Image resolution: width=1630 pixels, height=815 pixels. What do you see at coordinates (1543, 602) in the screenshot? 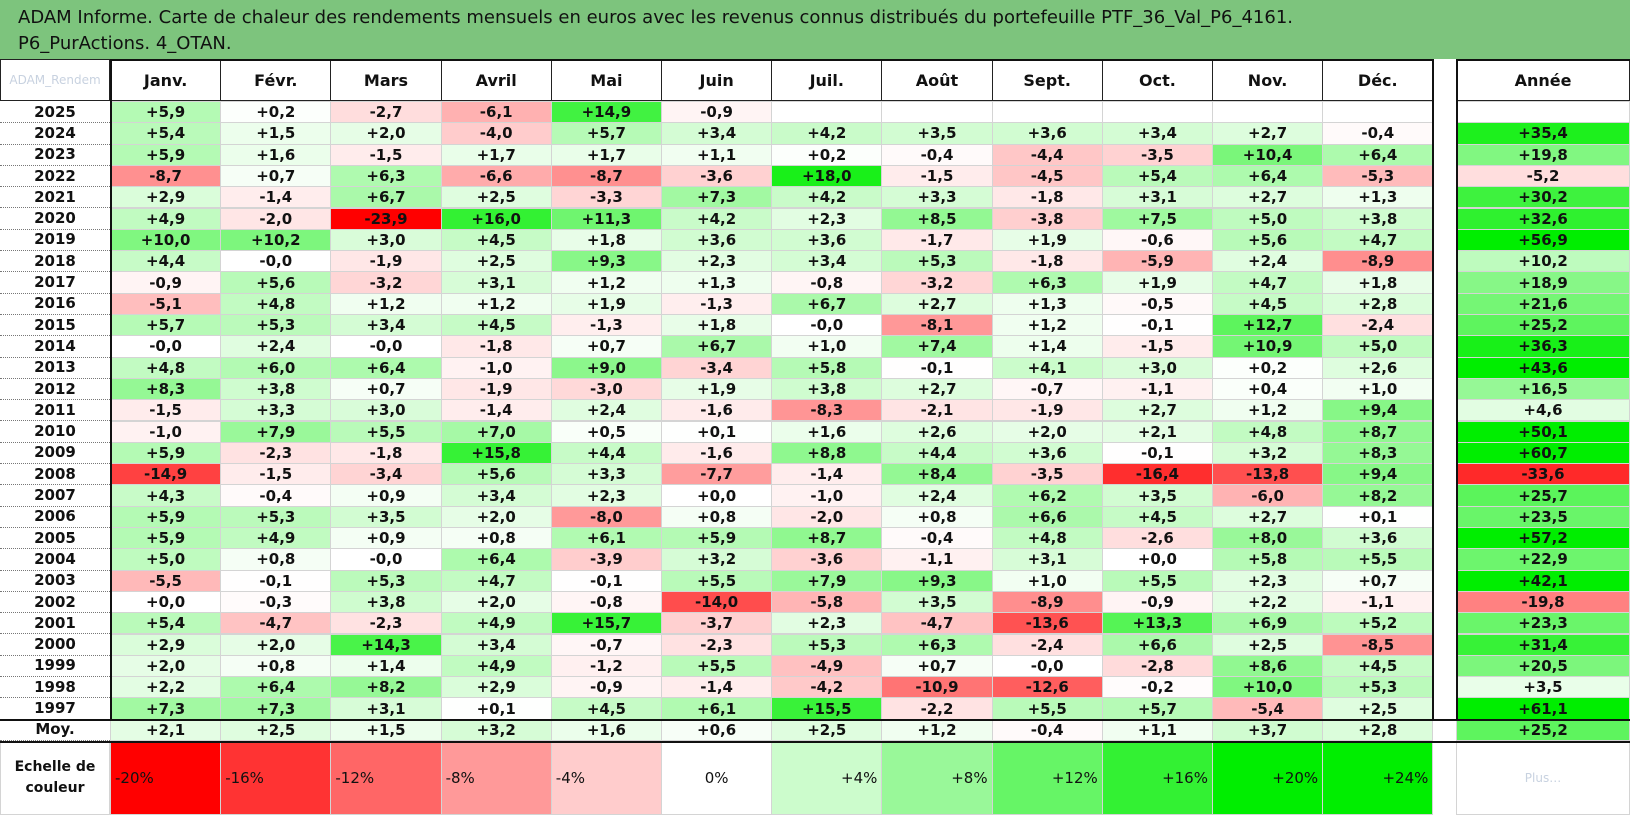
I see `annual-cell: -19,8` at bounding box center [1543, 602].